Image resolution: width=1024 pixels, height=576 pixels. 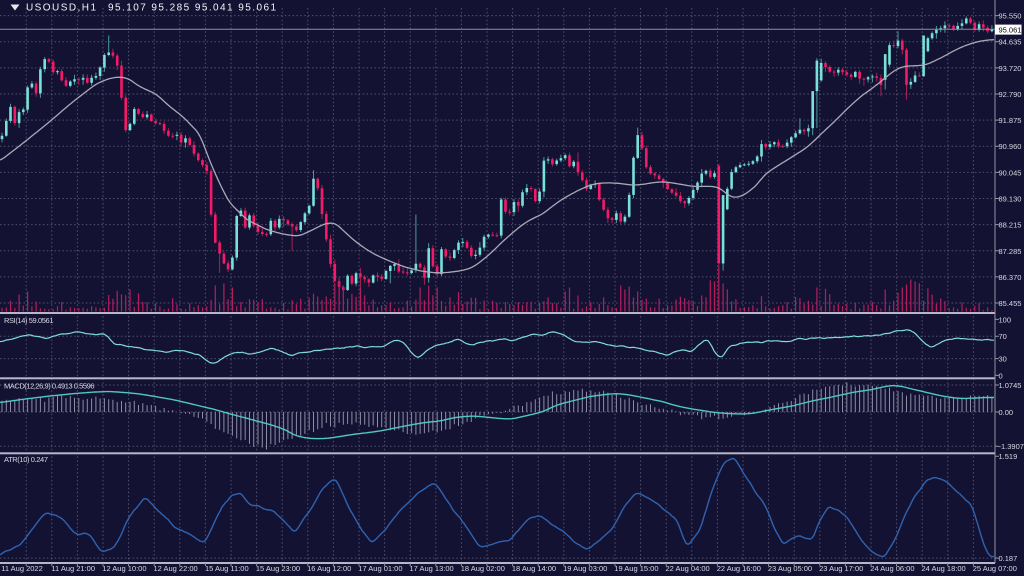 What do you see at coordinates (1010, 303) in the screenshot?
I see `svg-text: 85.455` at bounding box center [1010, 303].